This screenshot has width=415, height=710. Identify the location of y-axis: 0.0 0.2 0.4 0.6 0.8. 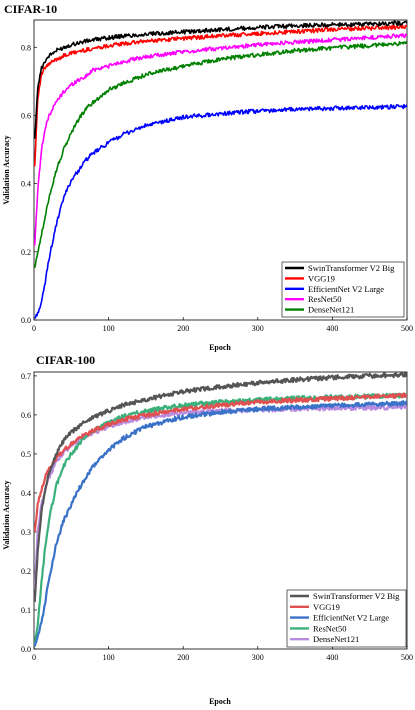
(29, 184).